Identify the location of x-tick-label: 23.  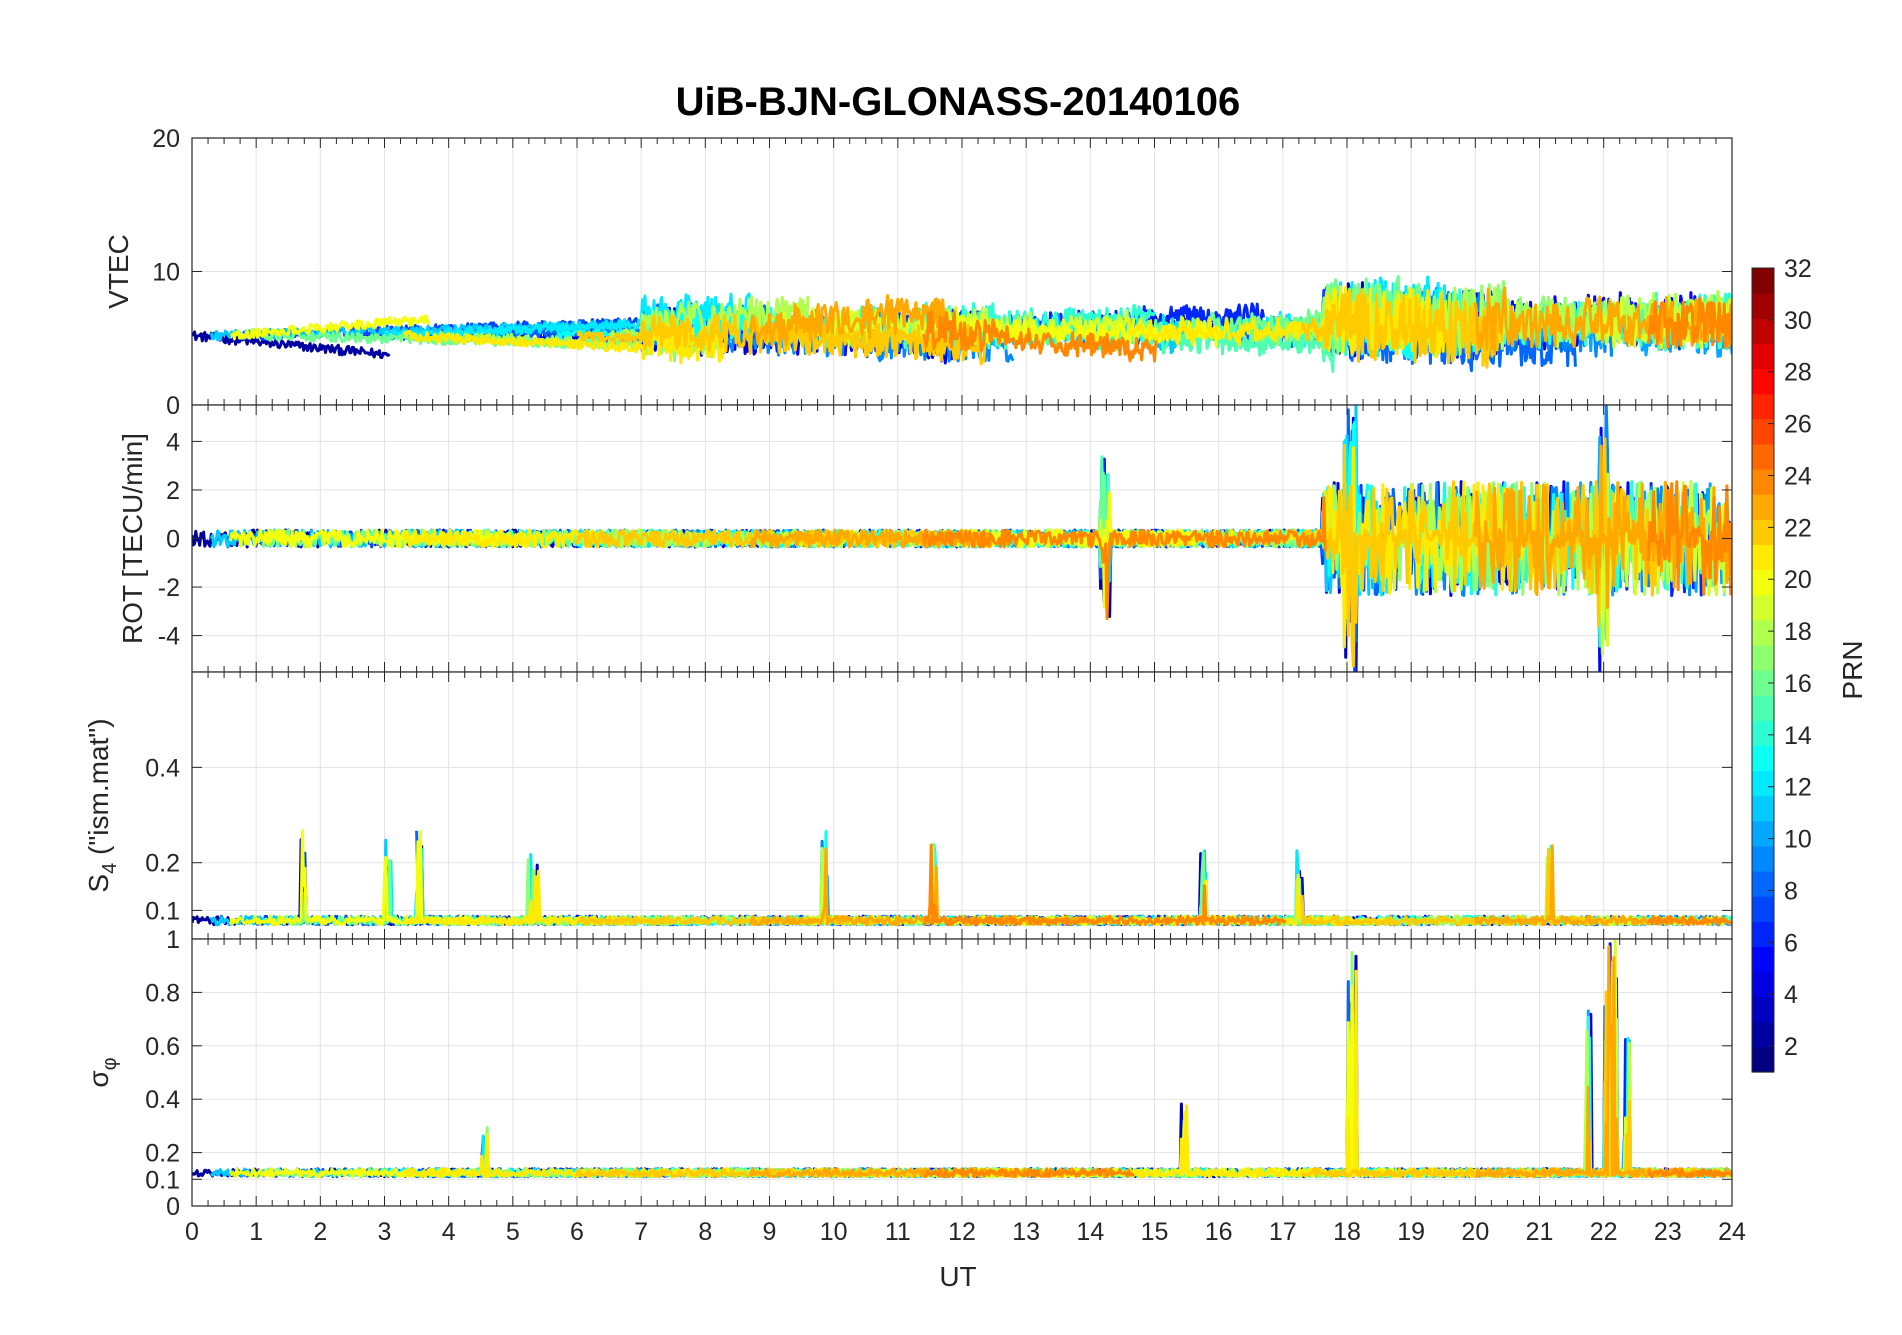
(1668, 1232).